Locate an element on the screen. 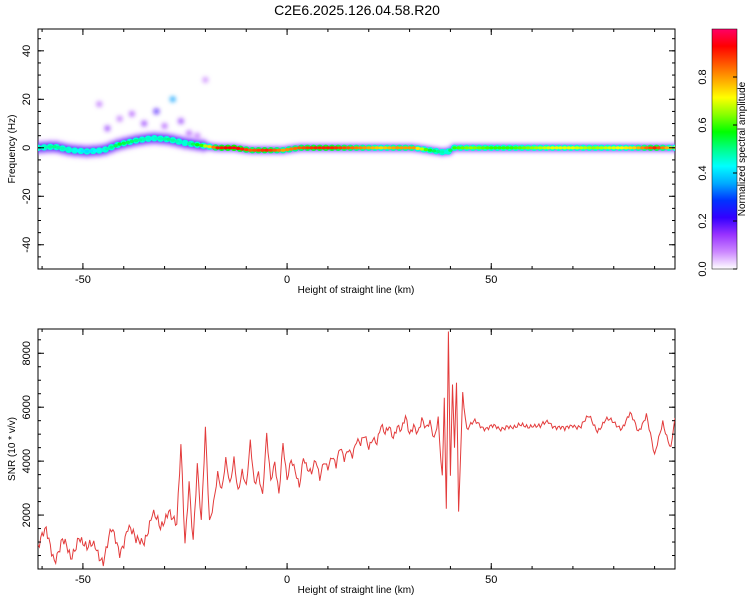 This screenshot has width=750, height=600. colorbar-tick-label: 0.2 is located at coordinates (703, 220).